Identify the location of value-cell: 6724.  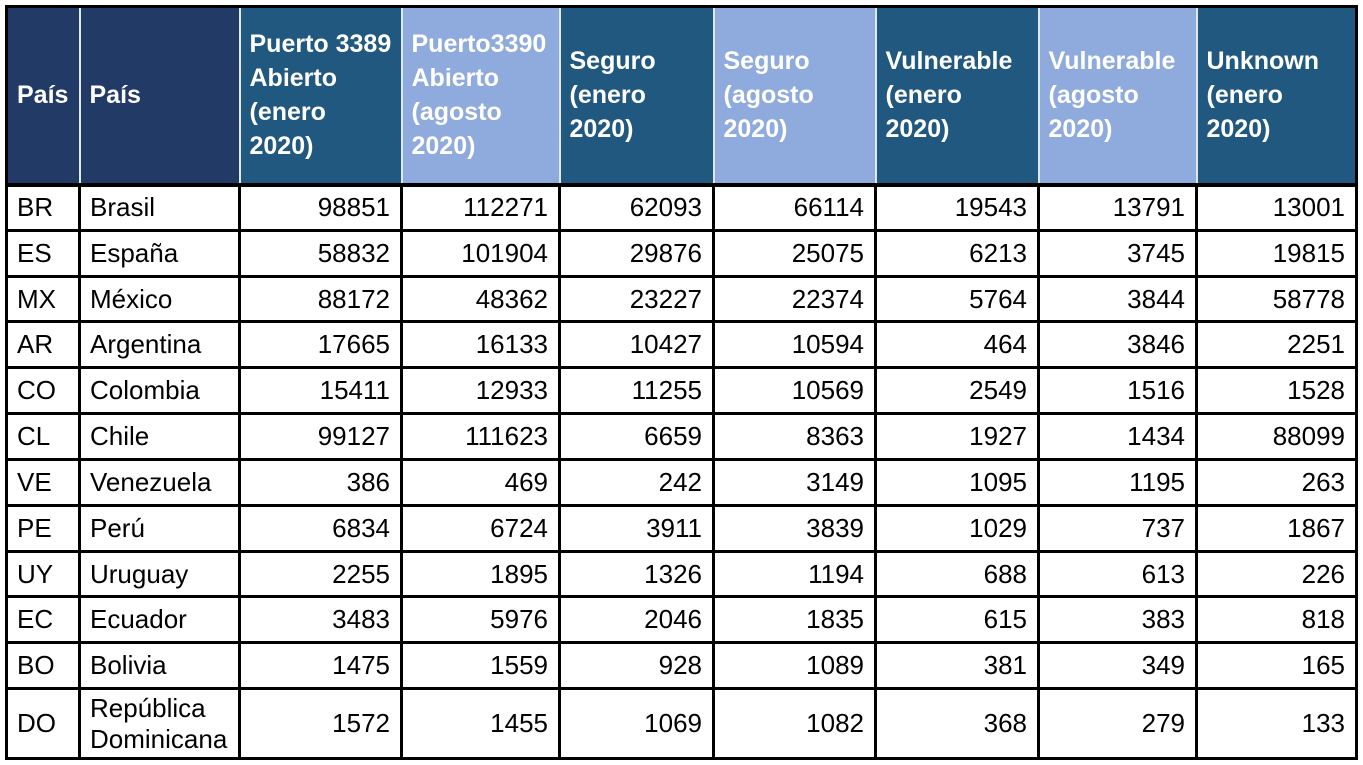
(480, 528).